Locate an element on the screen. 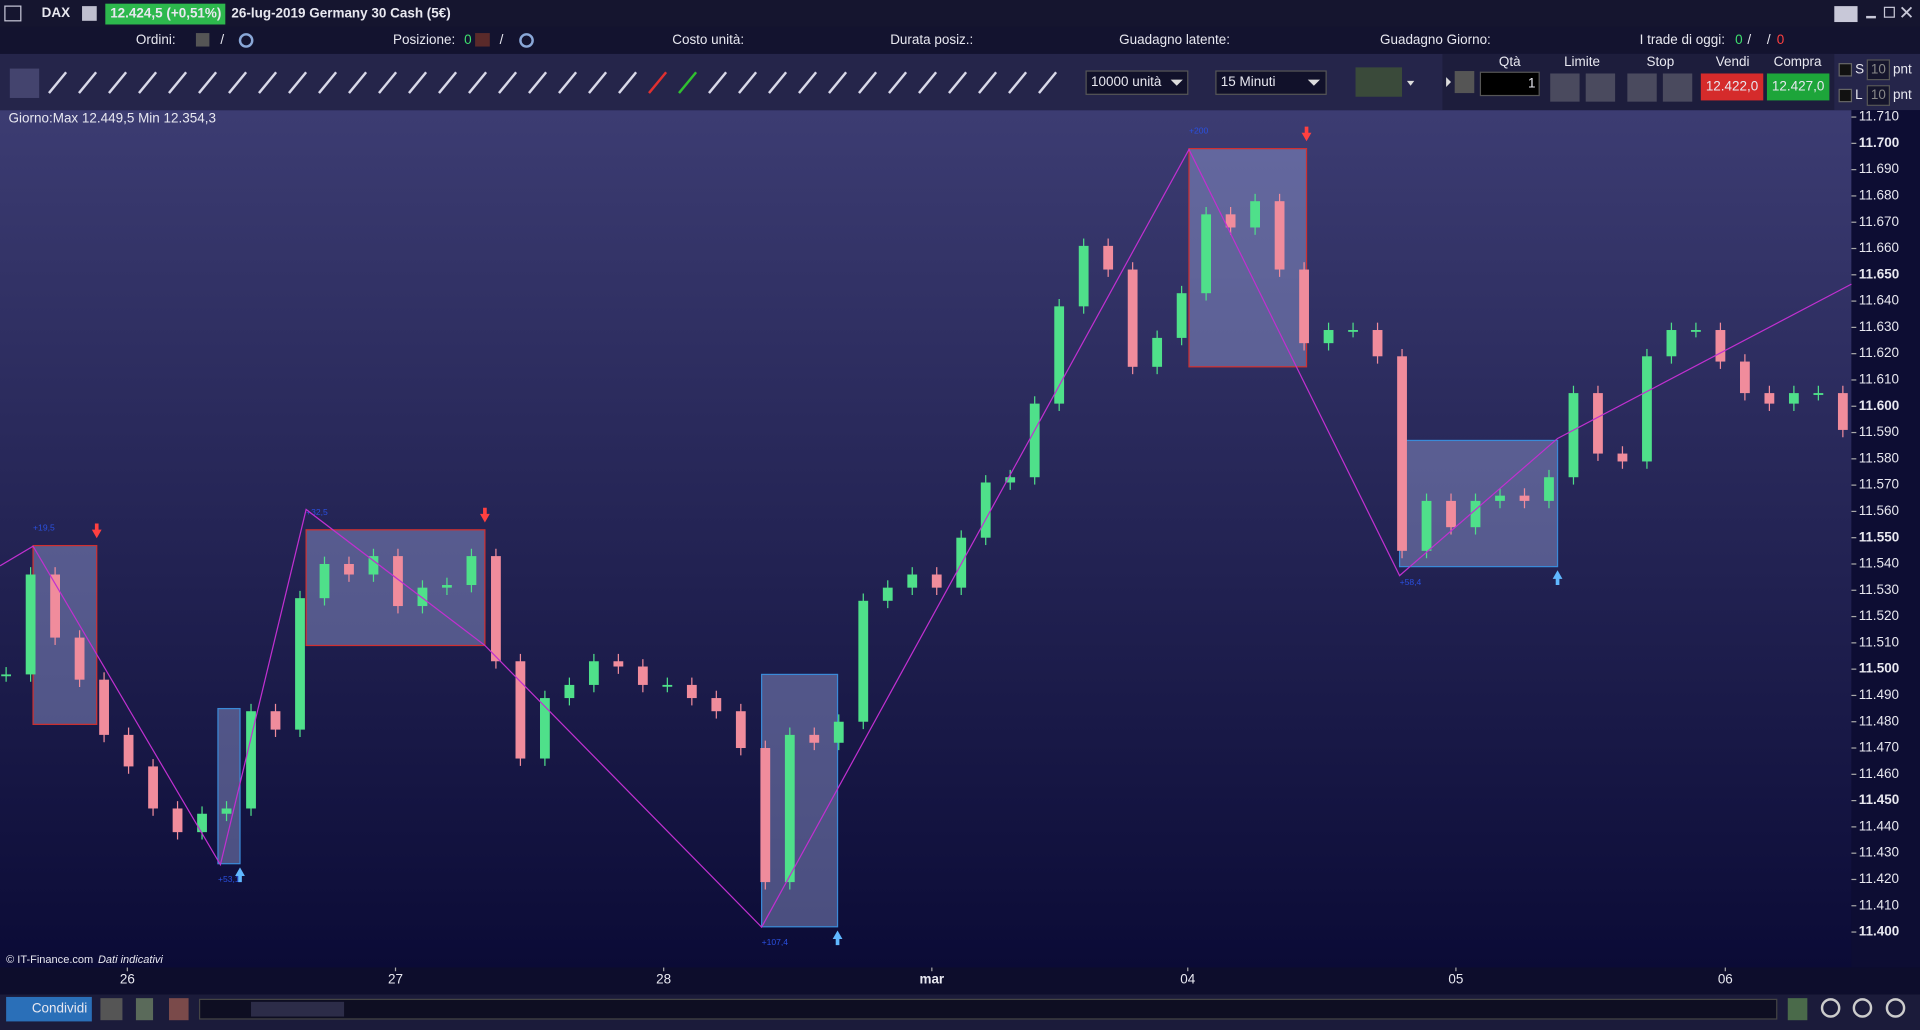  sell-price: 12.422,0 is located at coordinates (1732, 86).